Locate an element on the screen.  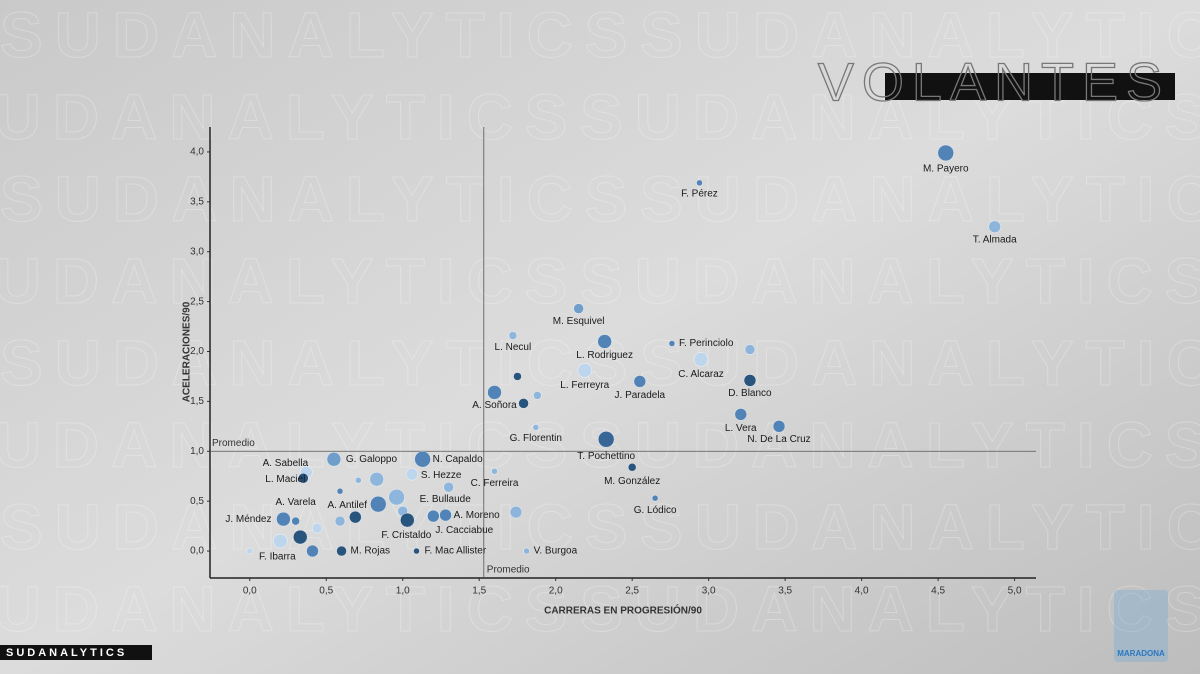
y-tick-label: 0,0 is located at coordinates (197, 551).